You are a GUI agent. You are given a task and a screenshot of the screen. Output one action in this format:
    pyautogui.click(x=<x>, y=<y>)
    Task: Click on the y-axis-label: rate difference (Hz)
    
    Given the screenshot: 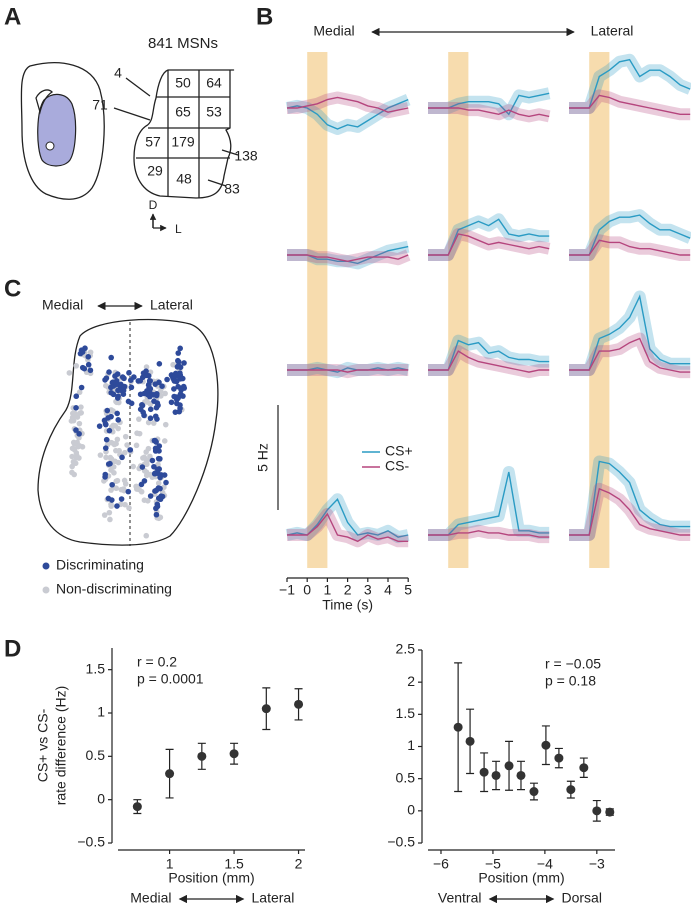 What is the action you would take?
    pyautogui.click(x=61, y=746)
    